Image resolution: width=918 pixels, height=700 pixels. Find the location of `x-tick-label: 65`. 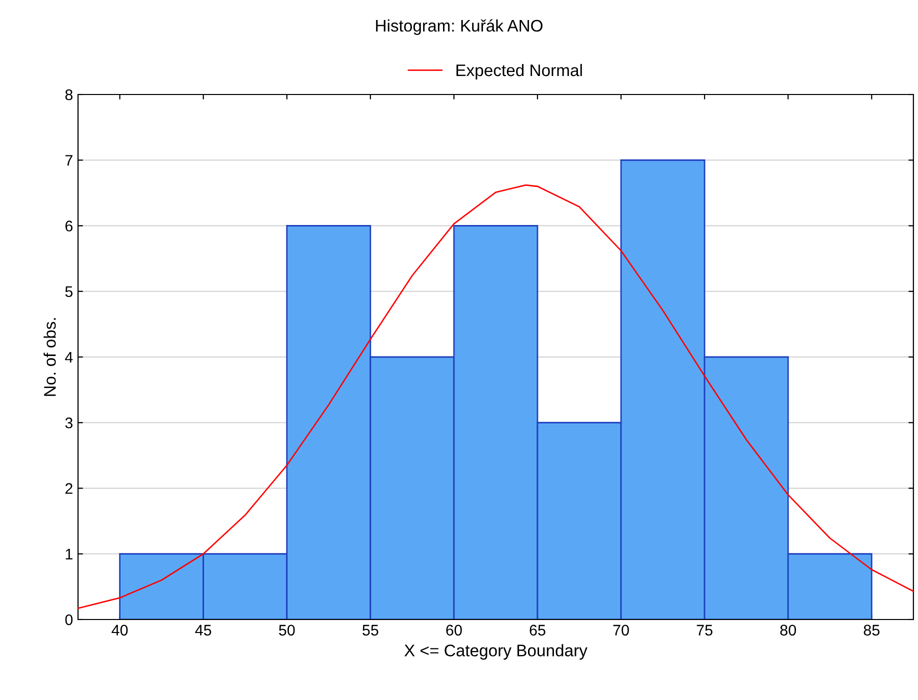

x-tick-label: 65 is located at coordinates (538, 630).